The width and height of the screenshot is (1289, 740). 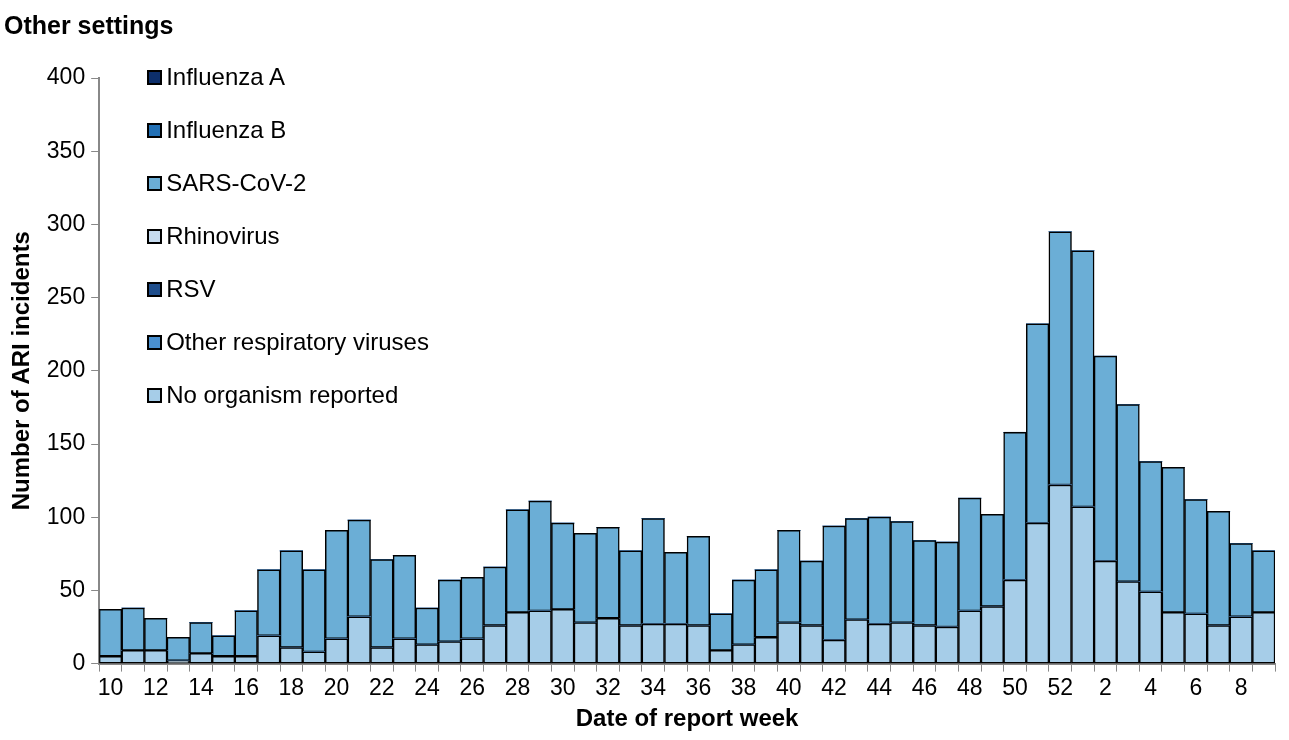 What do you see at coordinates (969, 686) in the screenshot?
I see `x-tick-label: 48` at bounding box center [969, 686].